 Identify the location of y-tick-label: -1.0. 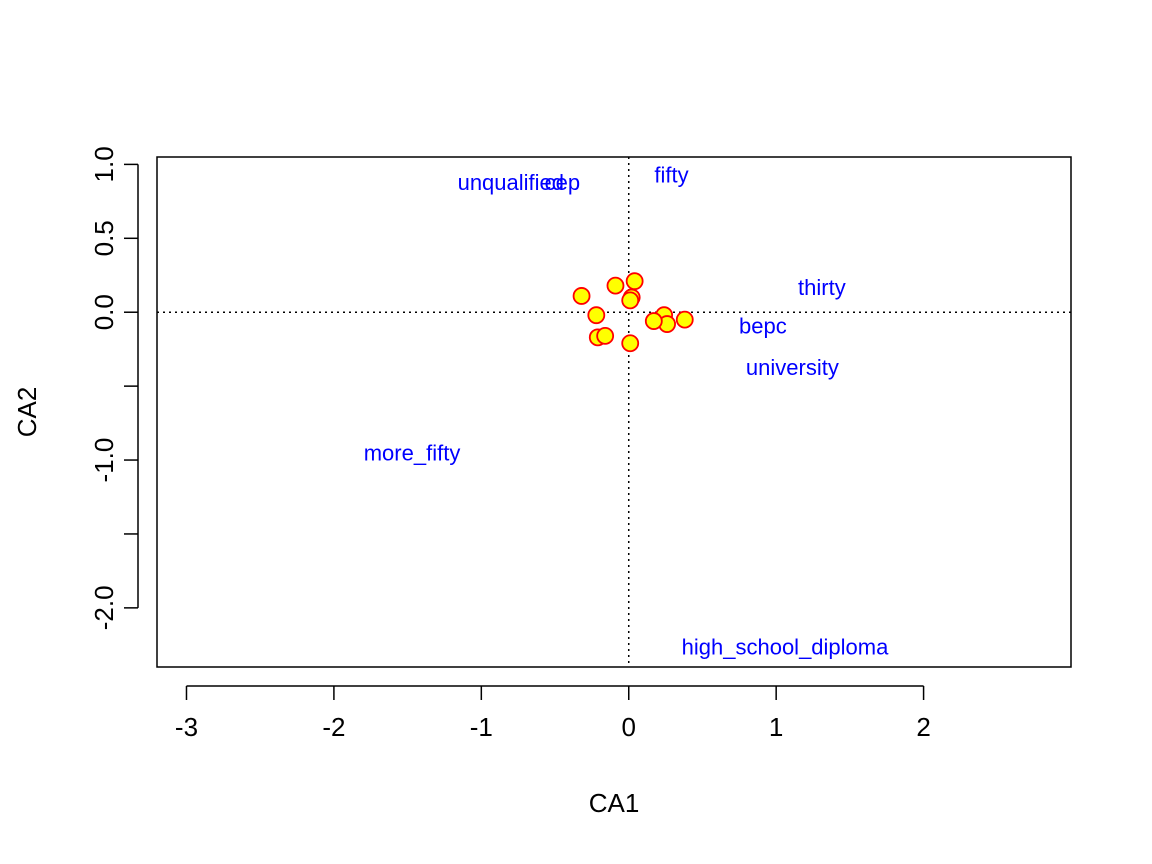
(104, 460).